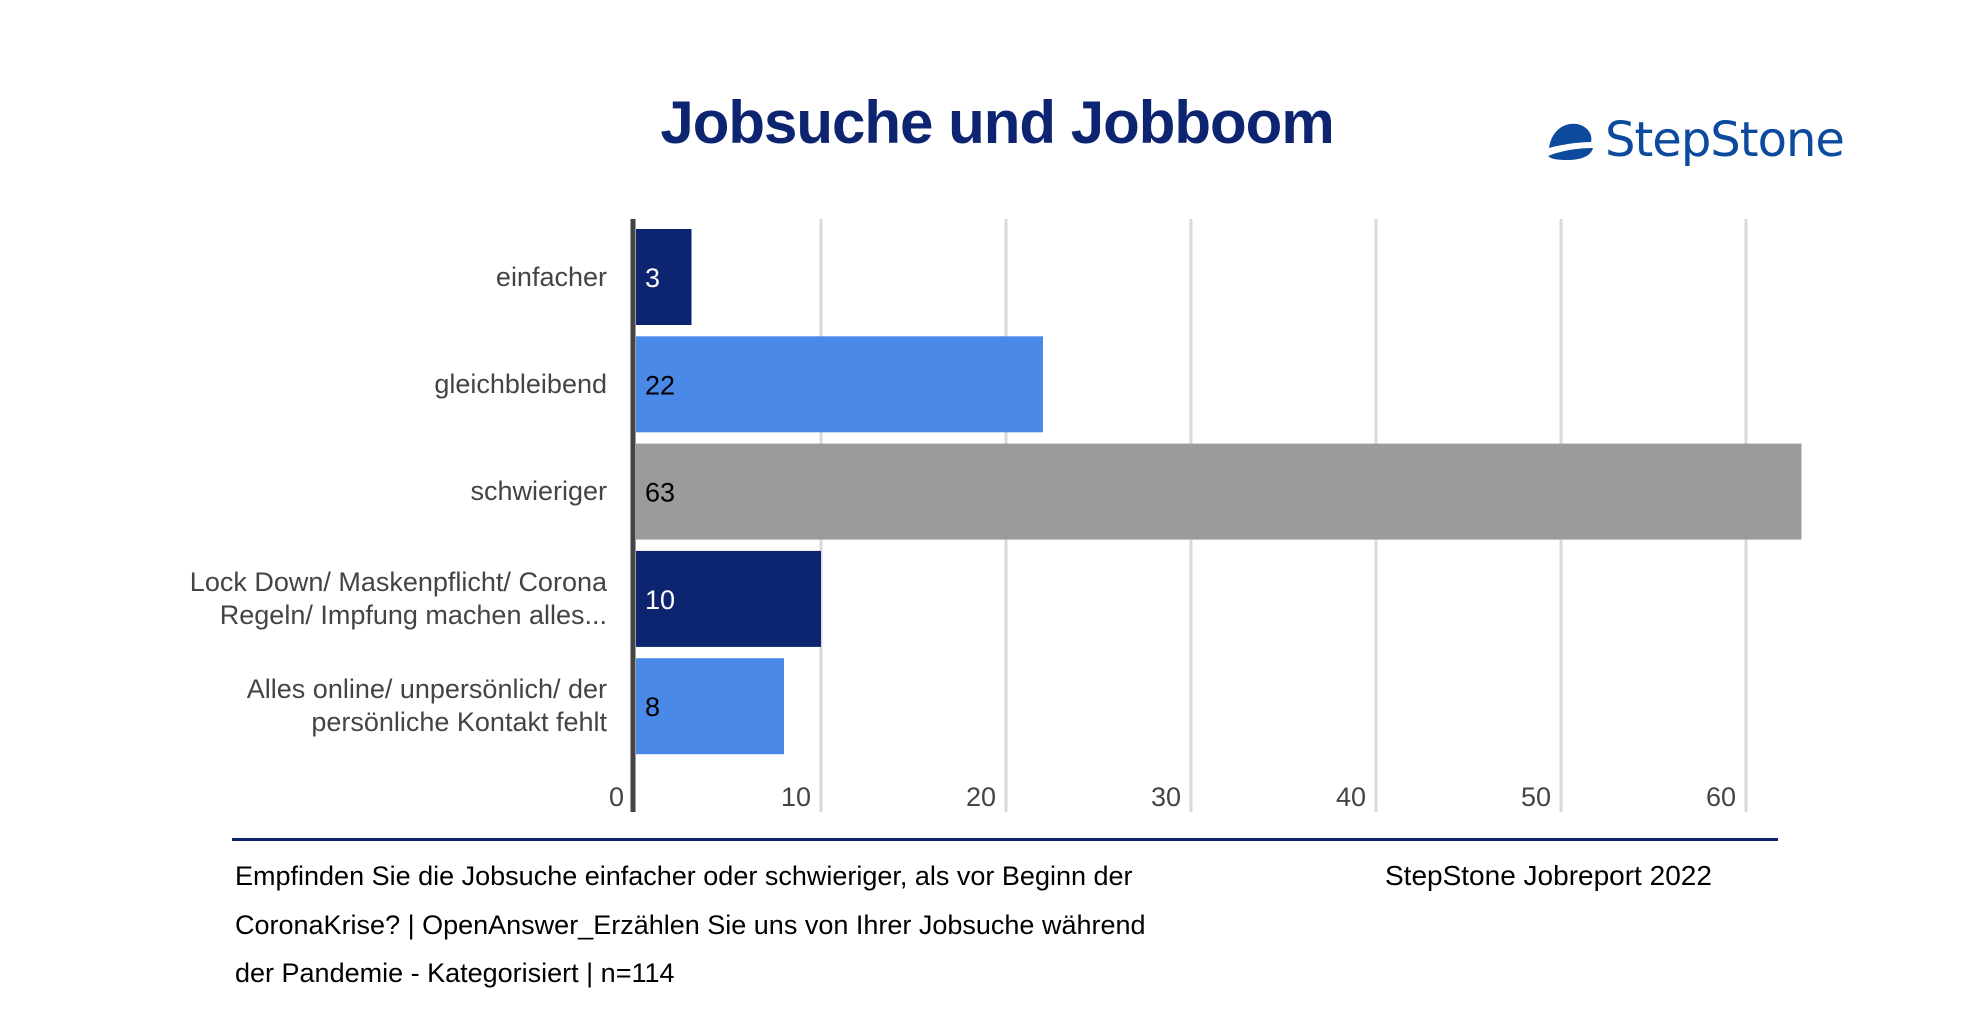 The width and height of the screenshot is (1974, 1029). Describe the element at coordinates (1351, 797) in the screenshot. I see `x-tick-label: 40` at that location.